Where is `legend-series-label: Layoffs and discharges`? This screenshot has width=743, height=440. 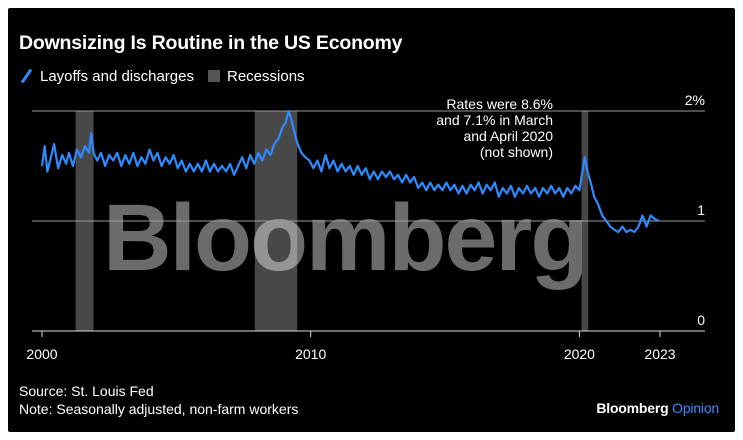
legend-series-label: Layoffs and discharges is located at coordinates (117, 76).